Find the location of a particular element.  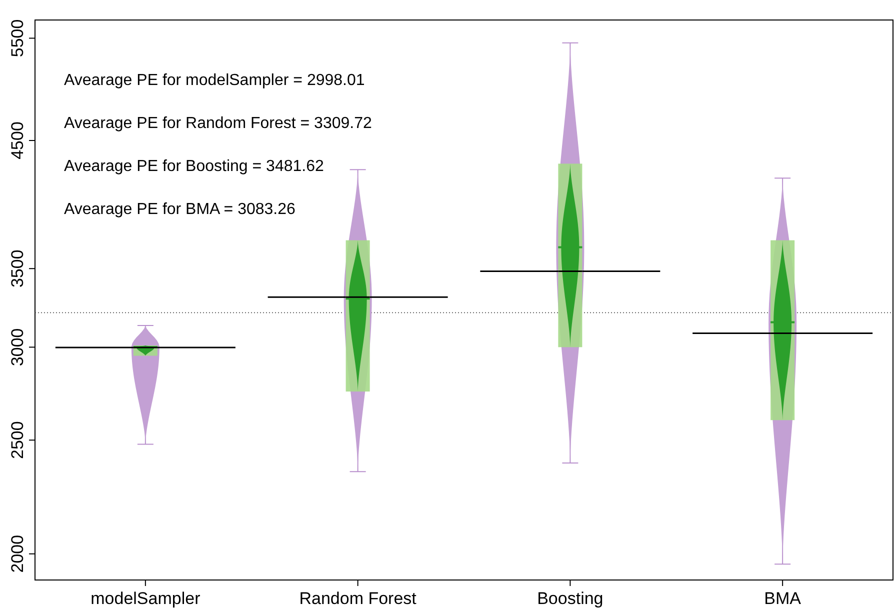

y-tick-label: 3500 is located at coordinates (17, 269).